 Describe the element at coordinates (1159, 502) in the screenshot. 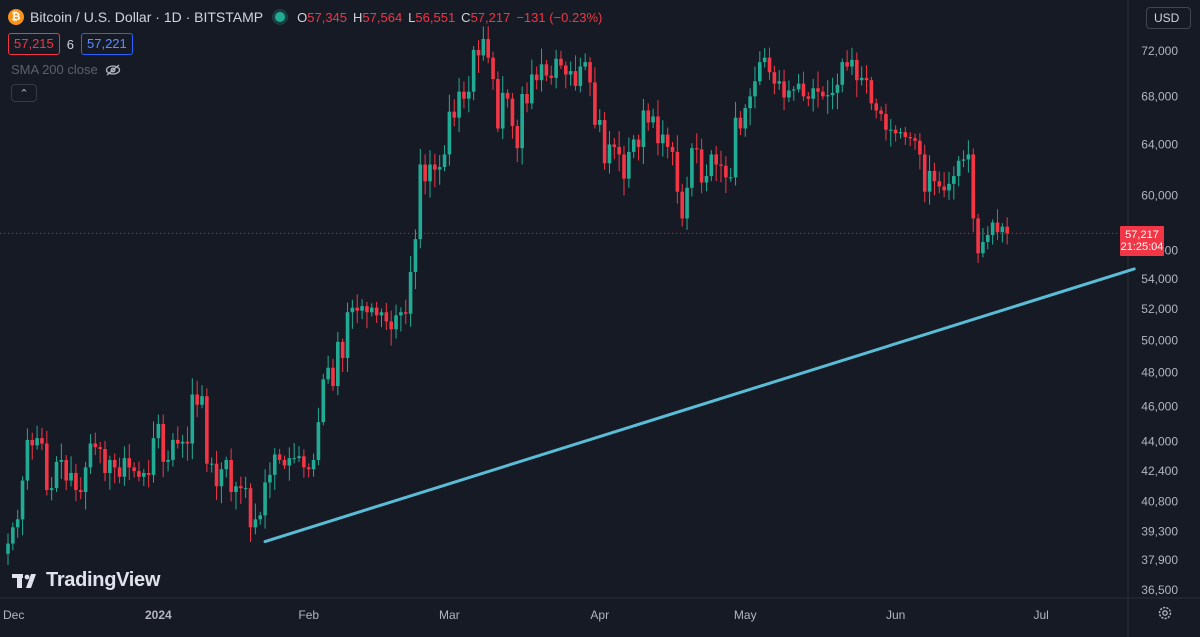

I see `y-tick-label: 40,800` at that location.